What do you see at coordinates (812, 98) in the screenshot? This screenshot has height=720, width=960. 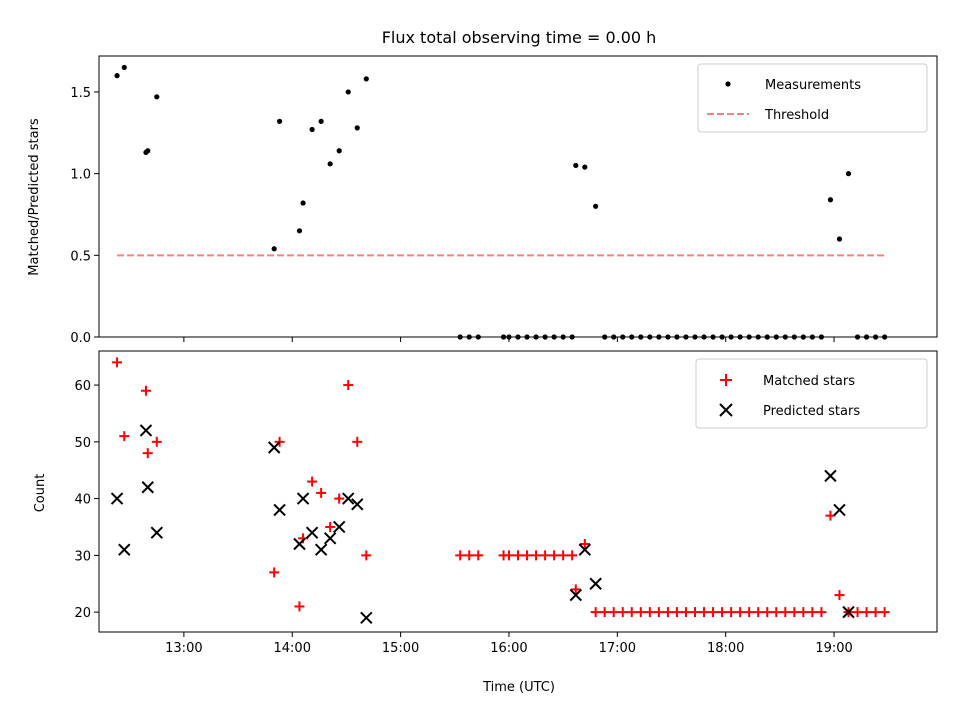 I see `top-legend-box` at bounding box center [812, 98].